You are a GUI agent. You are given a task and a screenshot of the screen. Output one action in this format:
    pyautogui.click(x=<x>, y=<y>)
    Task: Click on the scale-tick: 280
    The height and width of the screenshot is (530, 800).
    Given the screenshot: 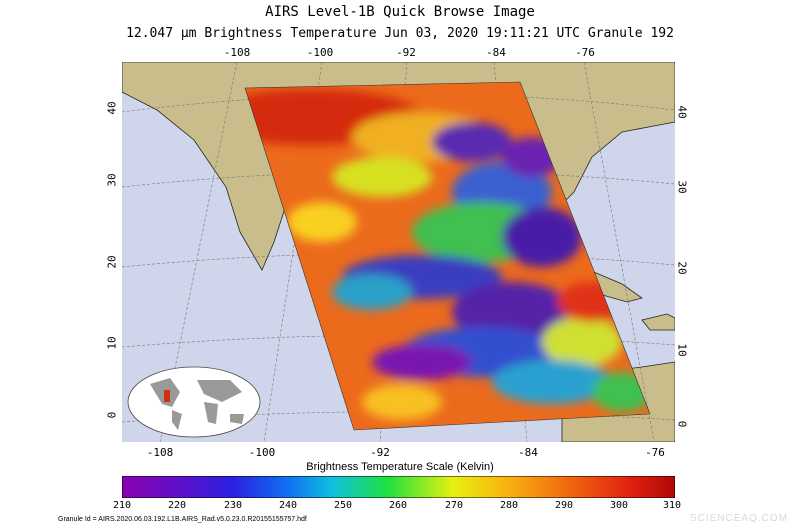 What is the action you would take?
    pyautogui.click(x=509, y=505)
    